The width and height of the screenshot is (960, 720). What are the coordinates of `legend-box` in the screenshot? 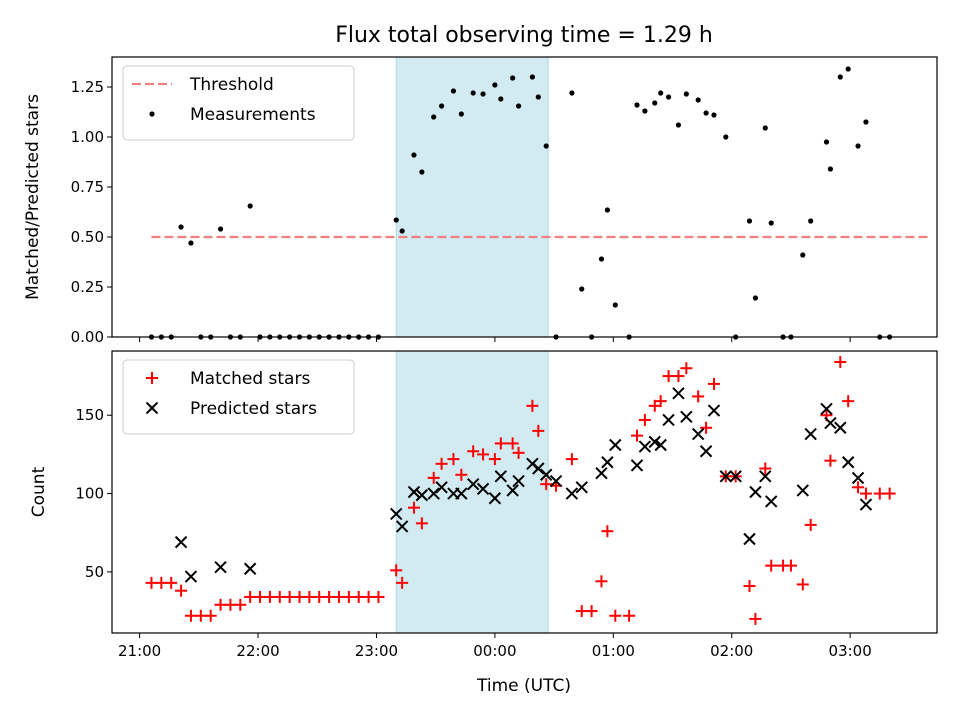 It's located at (238, 397).